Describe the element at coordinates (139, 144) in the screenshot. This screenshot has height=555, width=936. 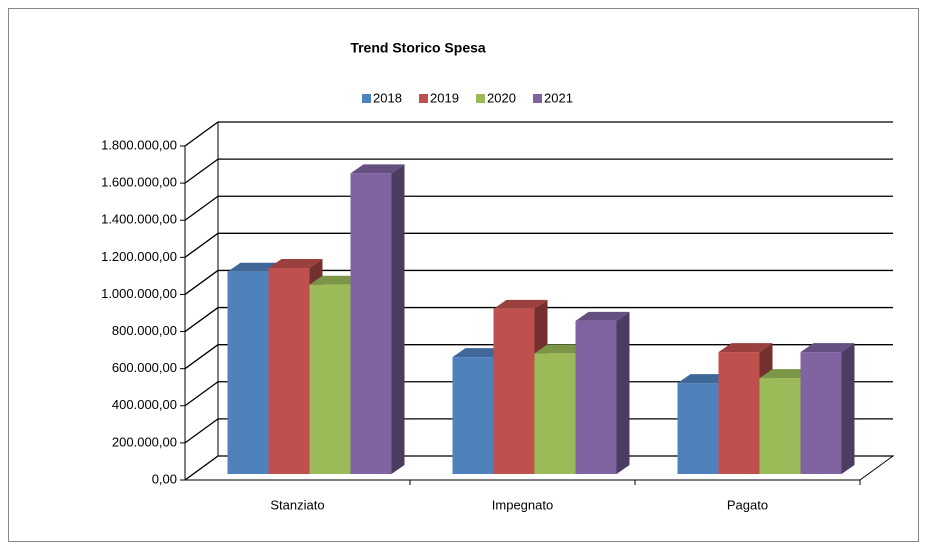
I see `y-tick-label: 1.800.000,00` at that location.